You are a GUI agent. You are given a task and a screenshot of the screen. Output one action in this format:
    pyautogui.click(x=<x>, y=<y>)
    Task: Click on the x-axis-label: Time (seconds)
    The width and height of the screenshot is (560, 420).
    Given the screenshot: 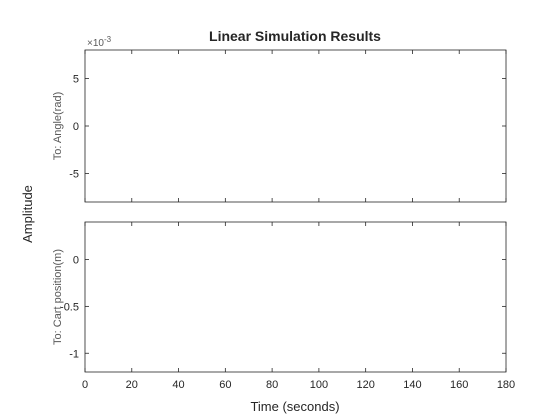 What is the action you would take?
    pyautogui.click(x=294, y=406)
    